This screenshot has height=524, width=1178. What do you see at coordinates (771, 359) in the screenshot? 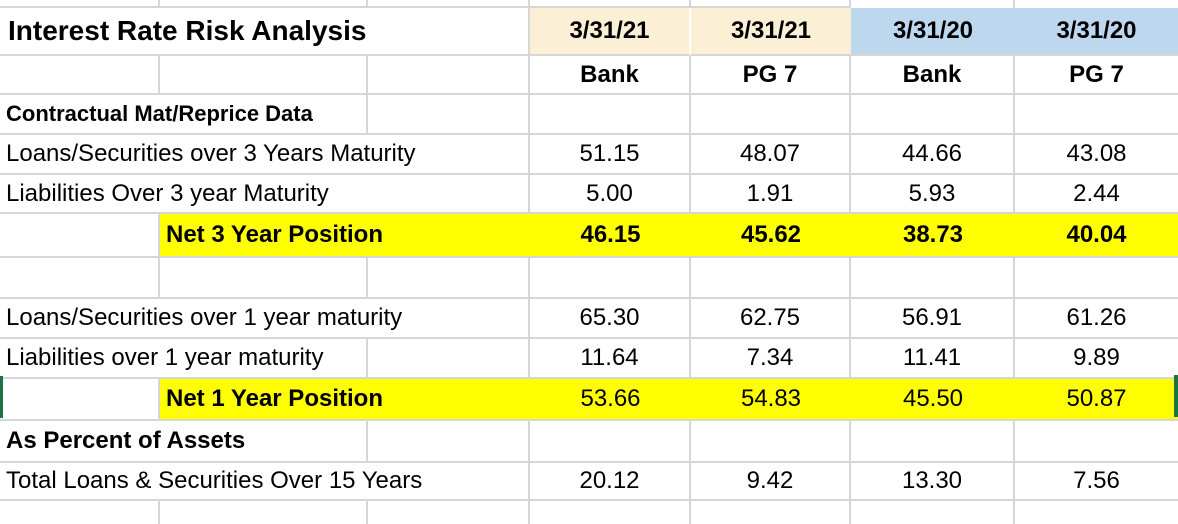
I see `cell-value: 7.34` at bounding box center [771, 359].